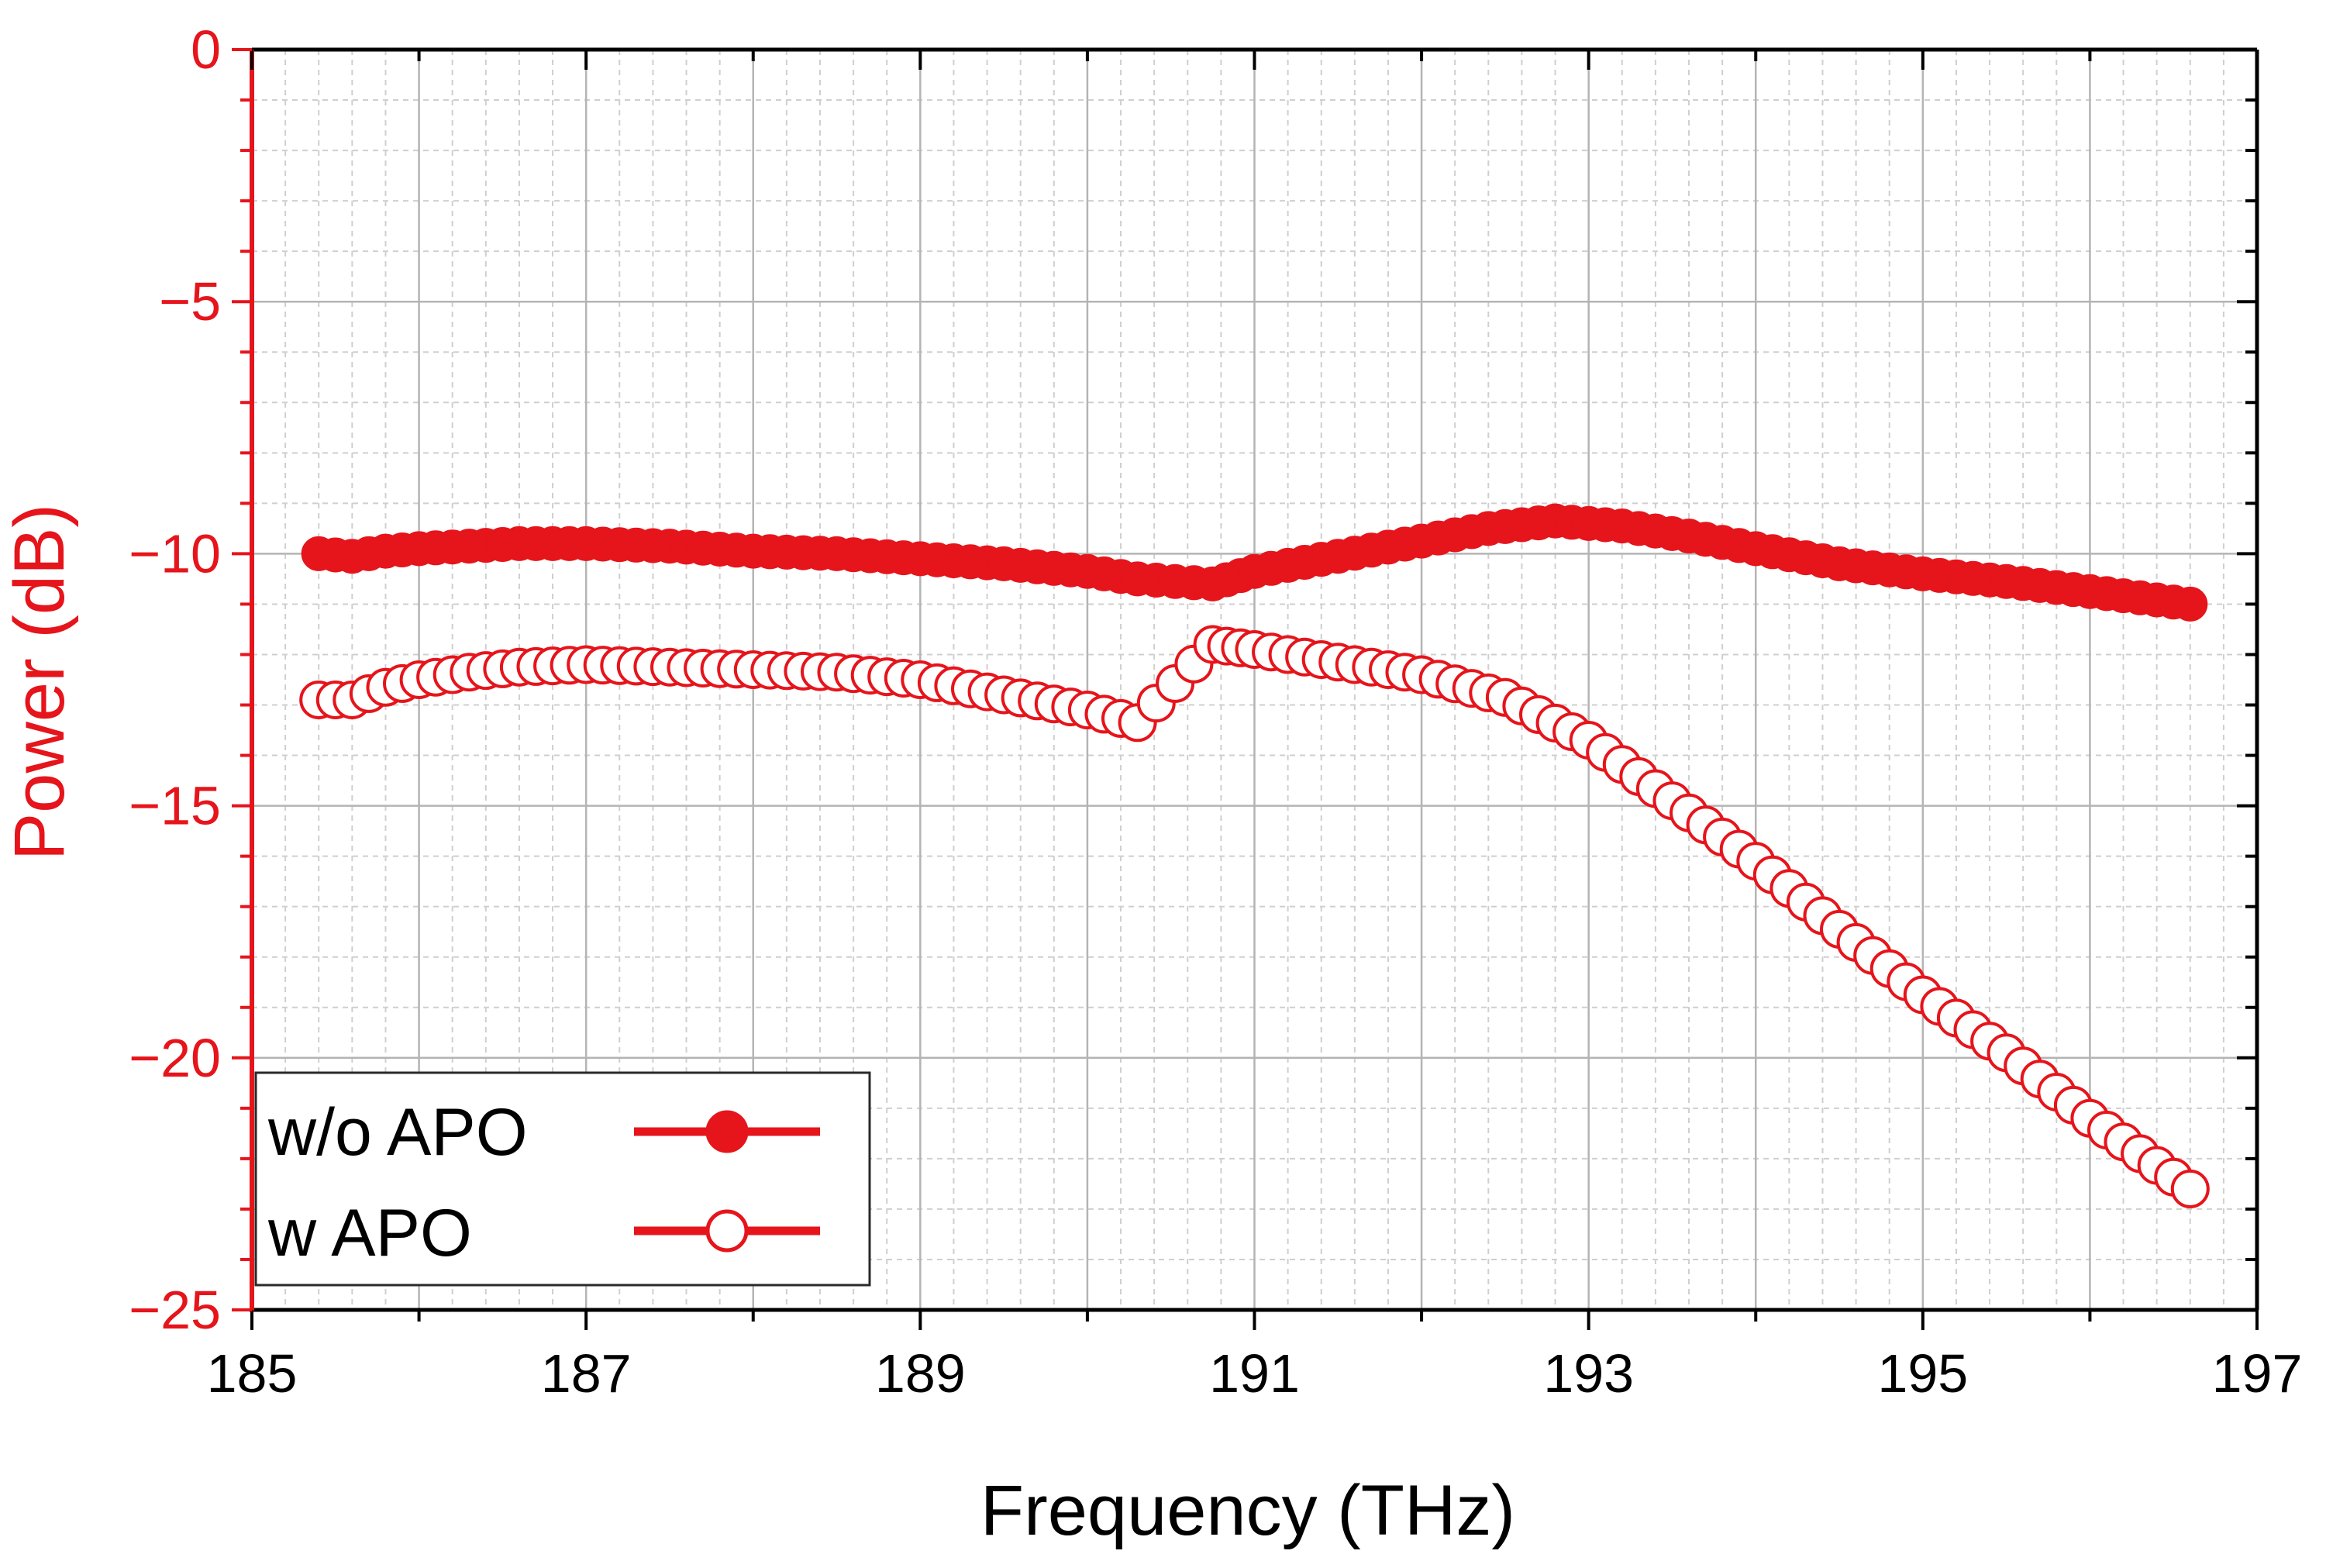 The height and width of the screenshot is (1568, 2326). What do you see at coordinates (175, 806) in the screenshot?
I see `y-tick-label: −15` at bounding box center [175, 806].